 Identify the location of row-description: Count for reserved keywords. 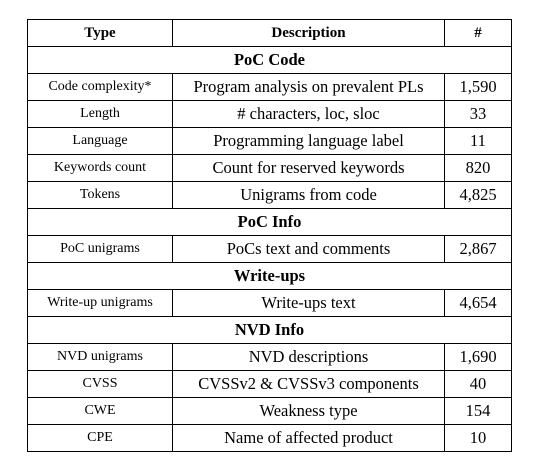
(308, 168).